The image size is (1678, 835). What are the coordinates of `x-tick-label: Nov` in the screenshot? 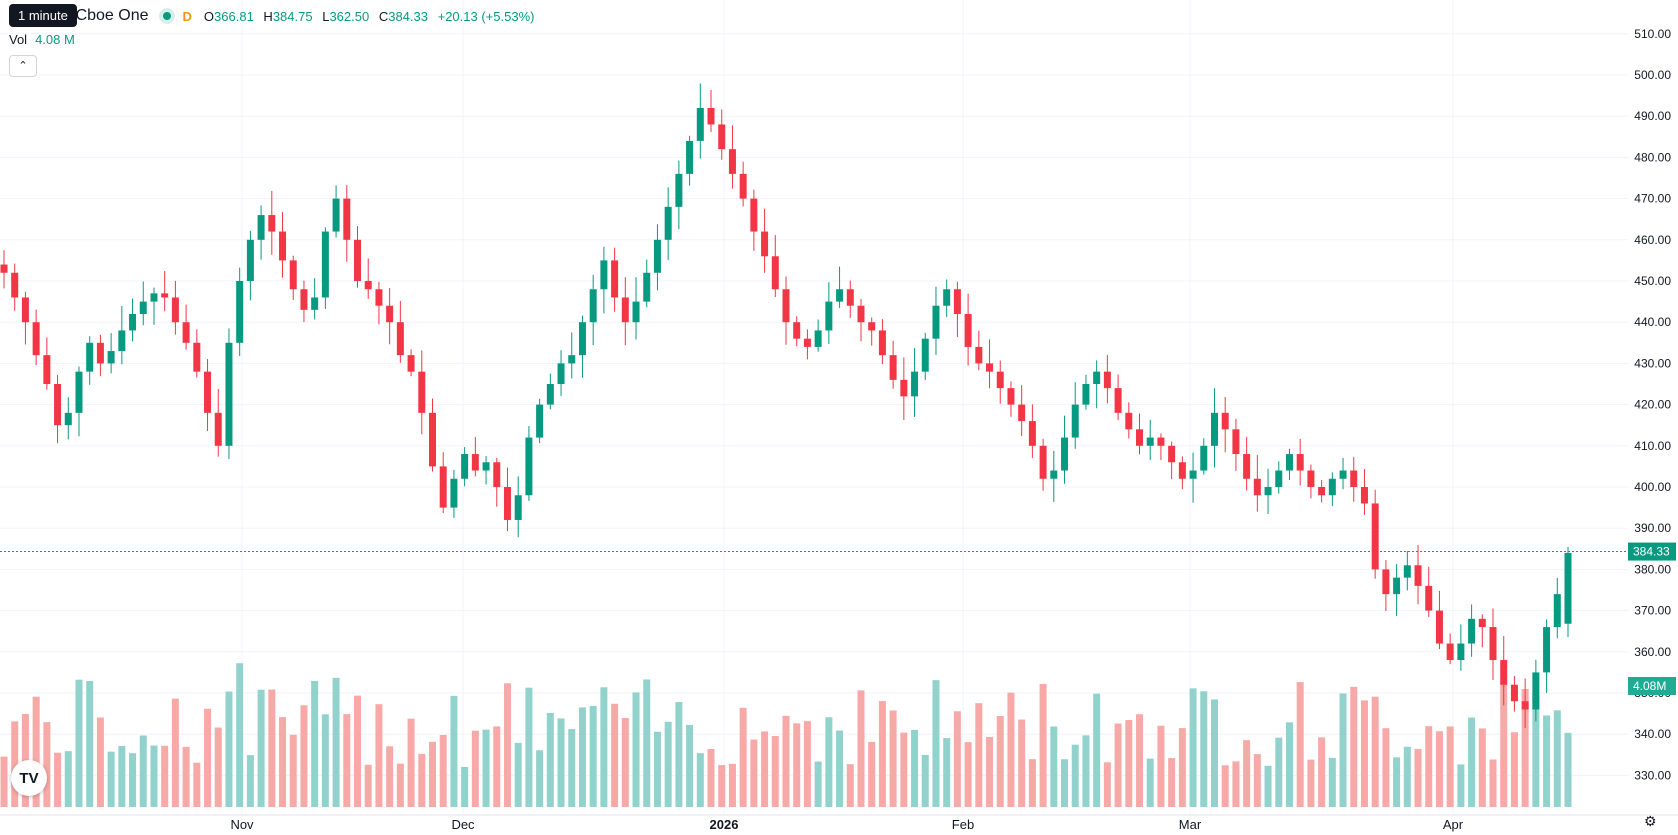 It's located at (242, 824).